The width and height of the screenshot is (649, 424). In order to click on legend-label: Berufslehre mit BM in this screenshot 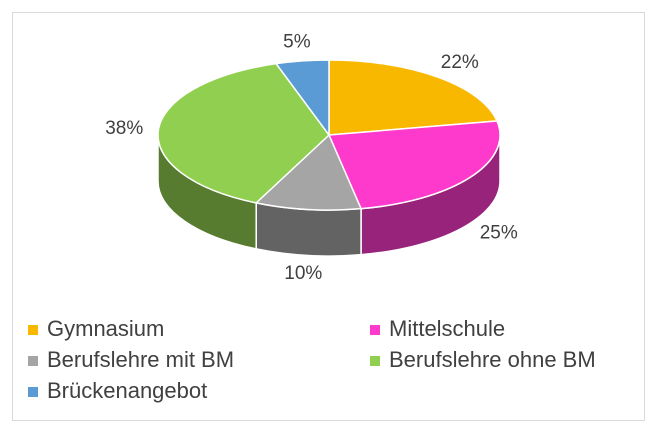, I will do `click(140, 359)`.